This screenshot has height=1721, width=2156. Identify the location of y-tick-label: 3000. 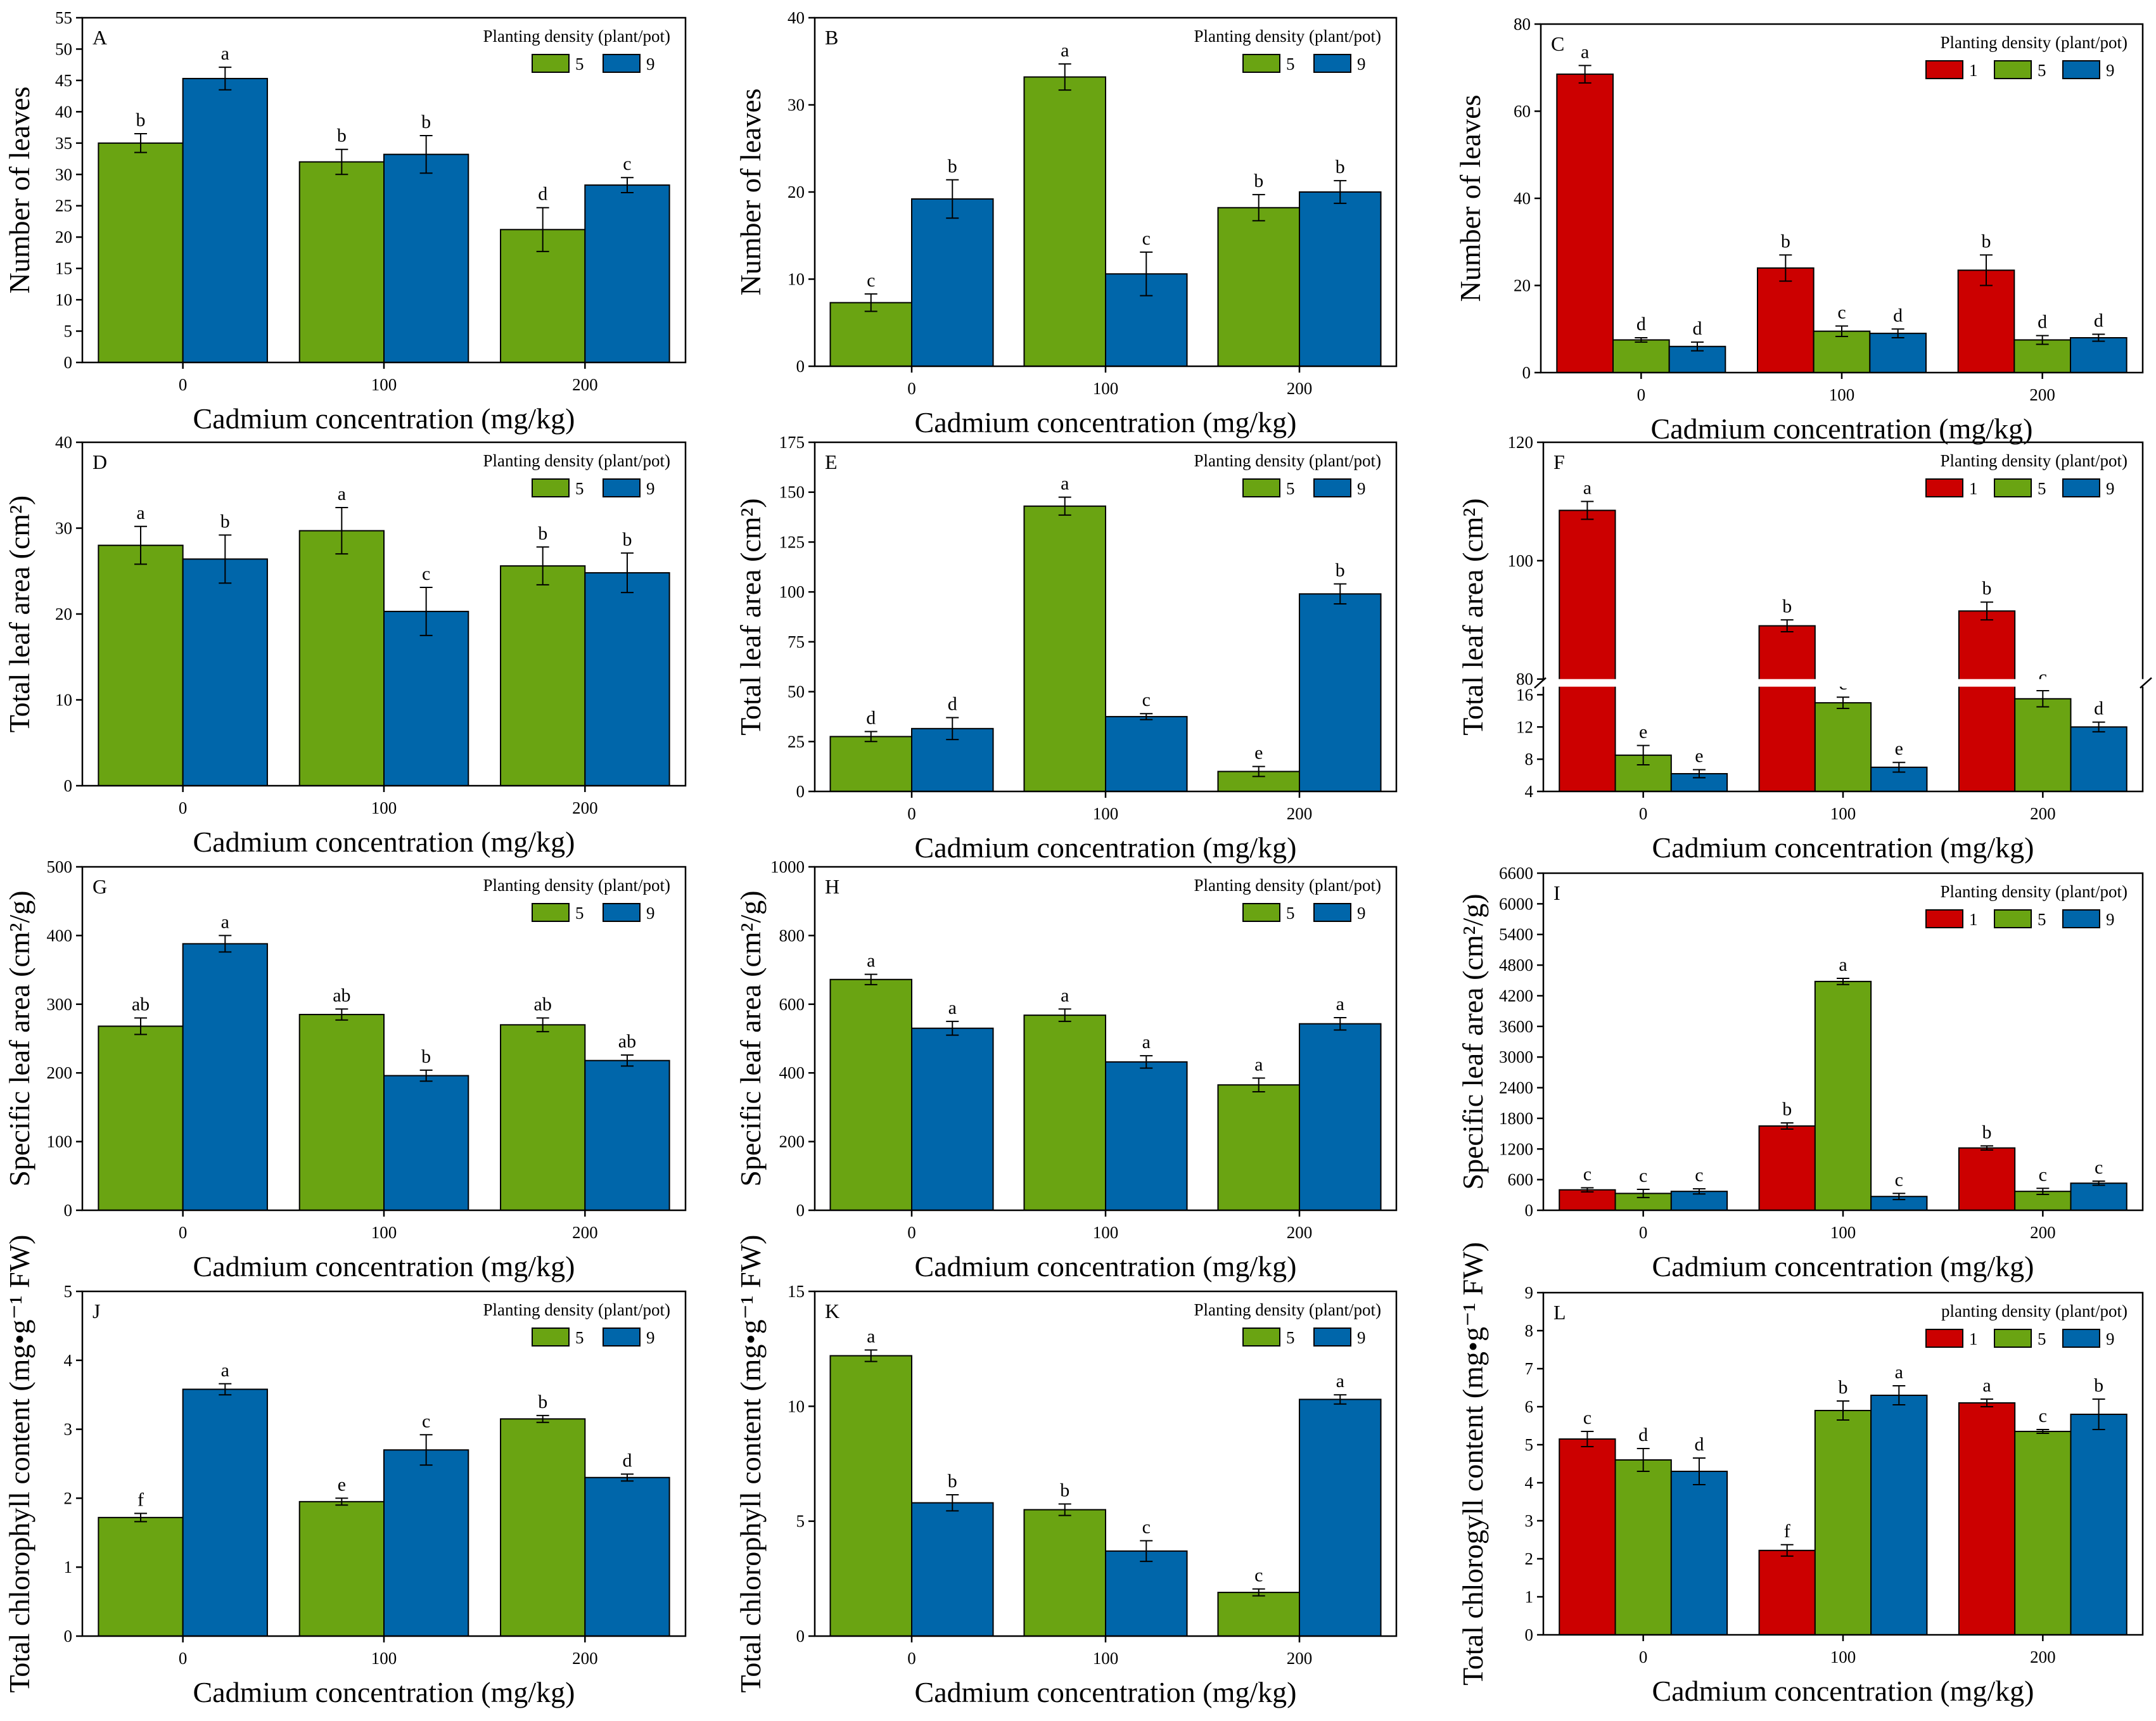
(1516, 1056).